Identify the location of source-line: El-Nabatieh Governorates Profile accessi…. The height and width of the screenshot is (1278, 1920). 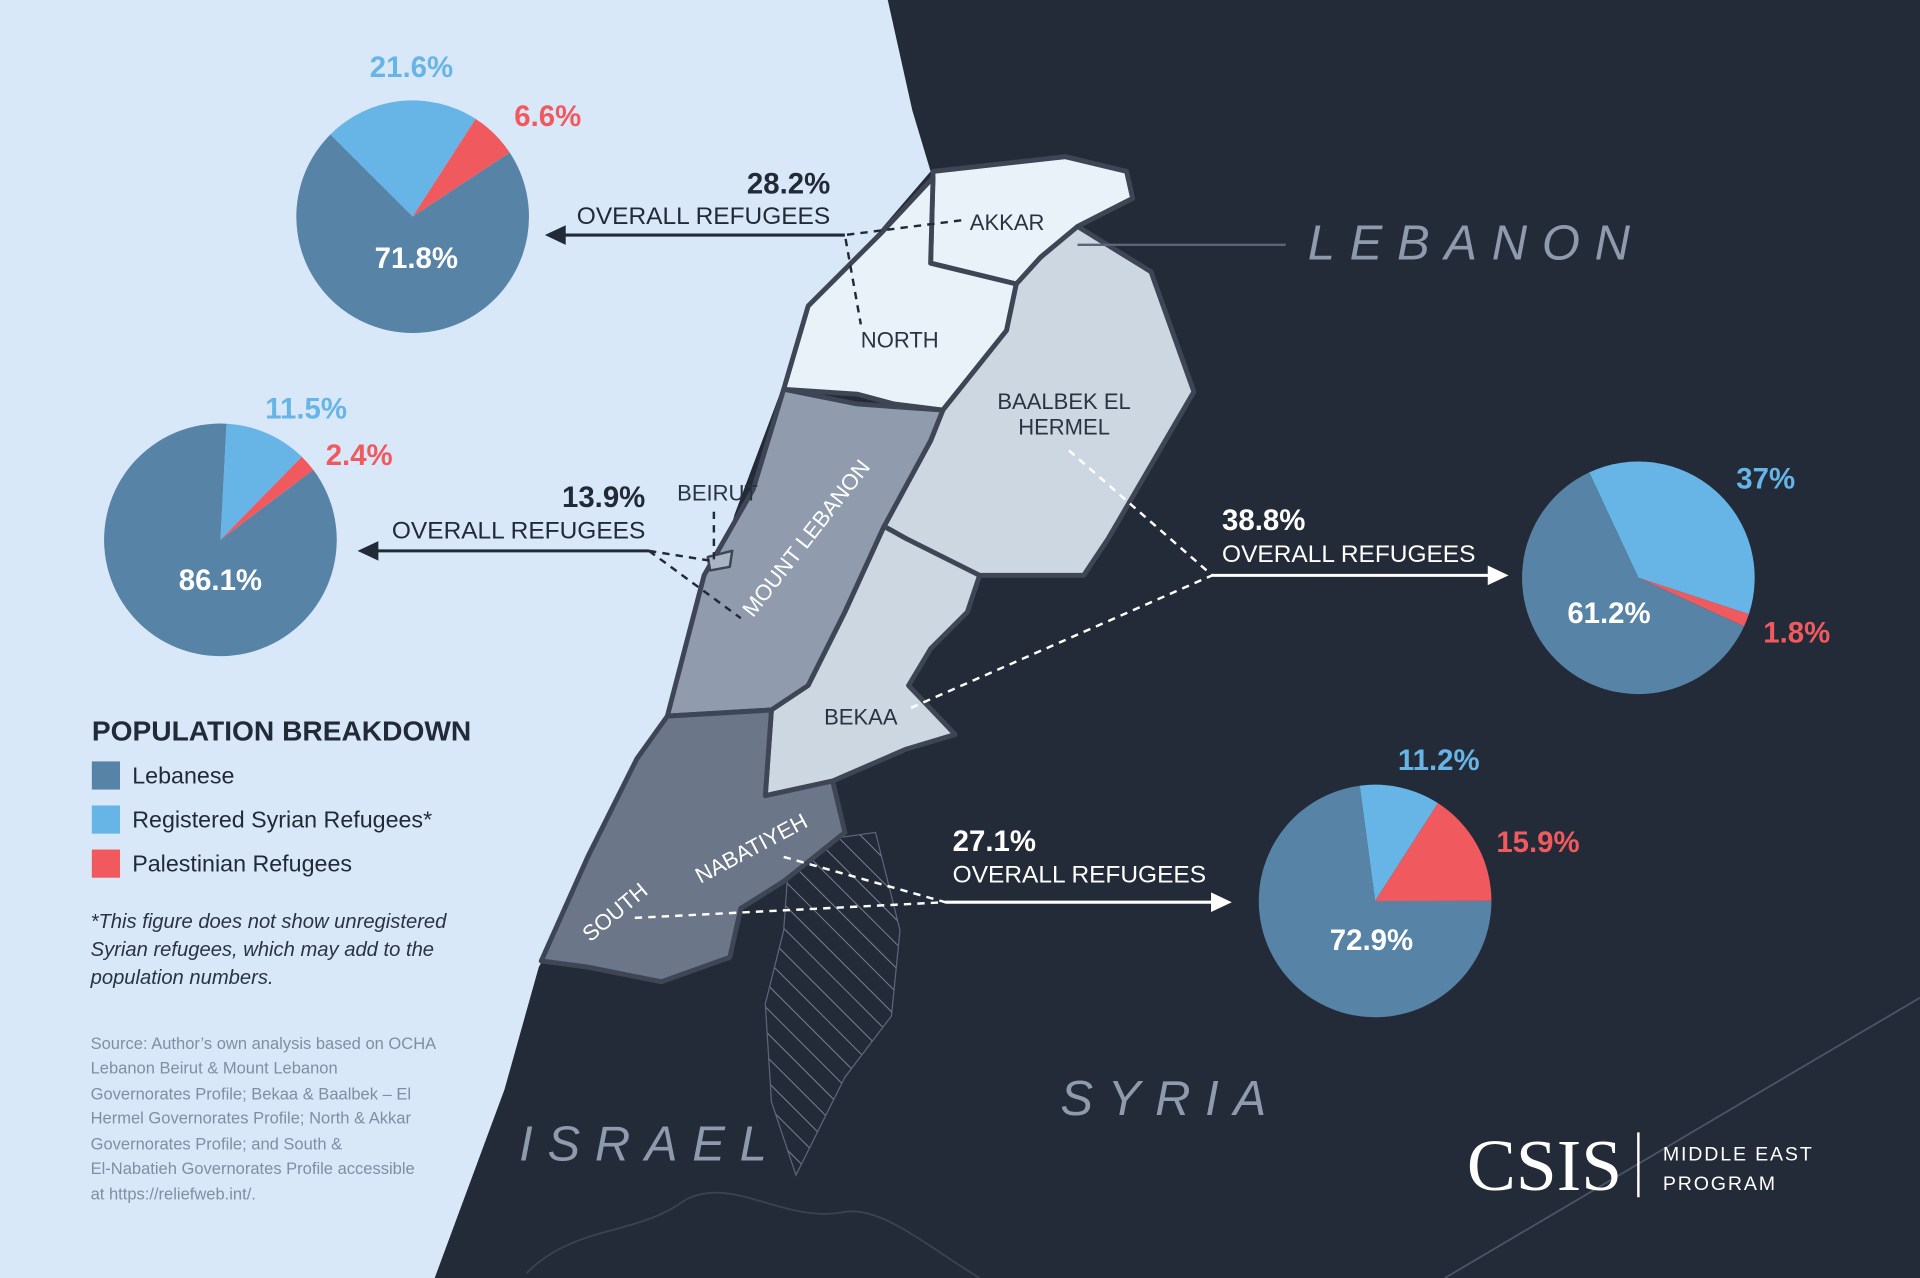
(253, 1168).